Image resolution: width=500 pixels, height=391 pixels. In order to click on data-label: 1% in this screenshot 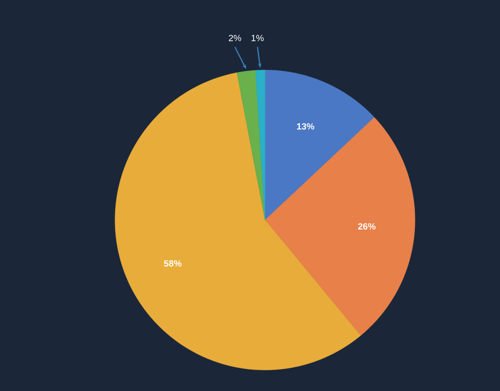, I will do `click(258, 38)`.